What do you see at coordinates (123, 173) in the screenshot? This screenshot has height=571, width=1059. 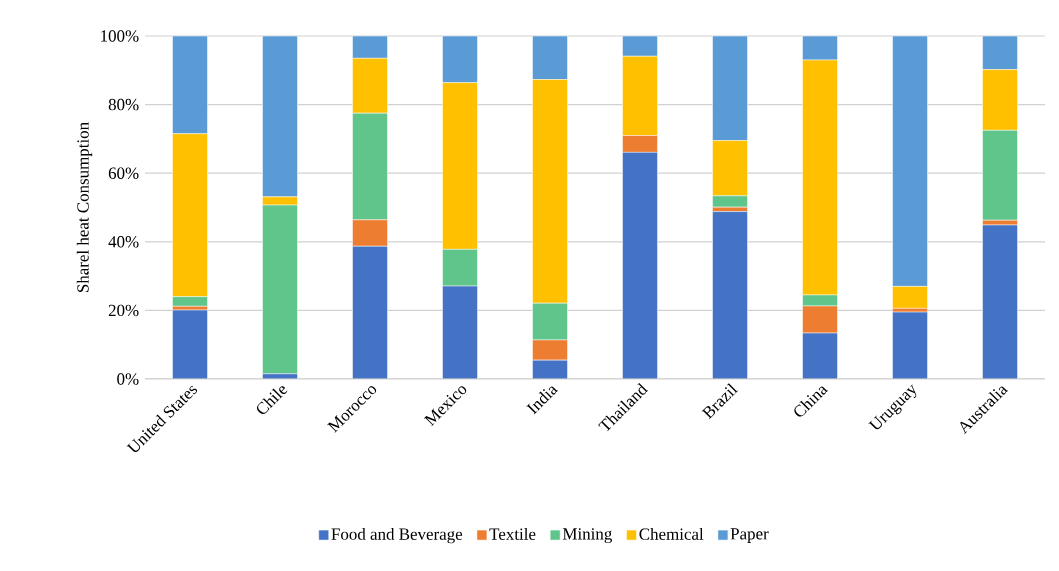 I see `y-tick-label: 60%` at bounding box center [123, 173].